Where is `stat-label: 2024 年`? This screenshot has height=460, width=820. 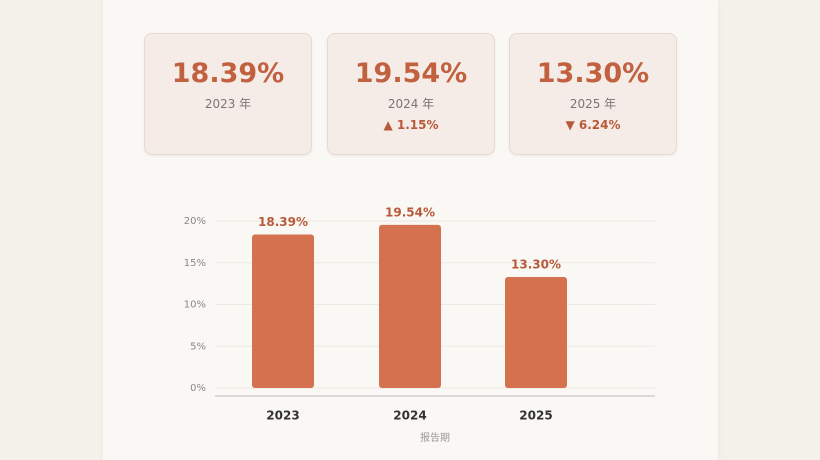
stat-label: 2024 年 is located at coordinates (411, 104).